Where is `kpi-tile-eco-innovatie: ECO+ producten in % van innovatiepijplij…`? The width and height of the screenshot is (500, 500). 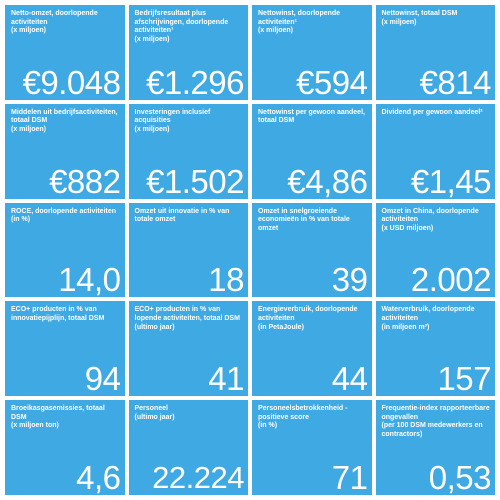 kpi-tile-eco-innovatie: ECO+ producten in % van innovatiepijplij… is located at coordinates (65, 349).